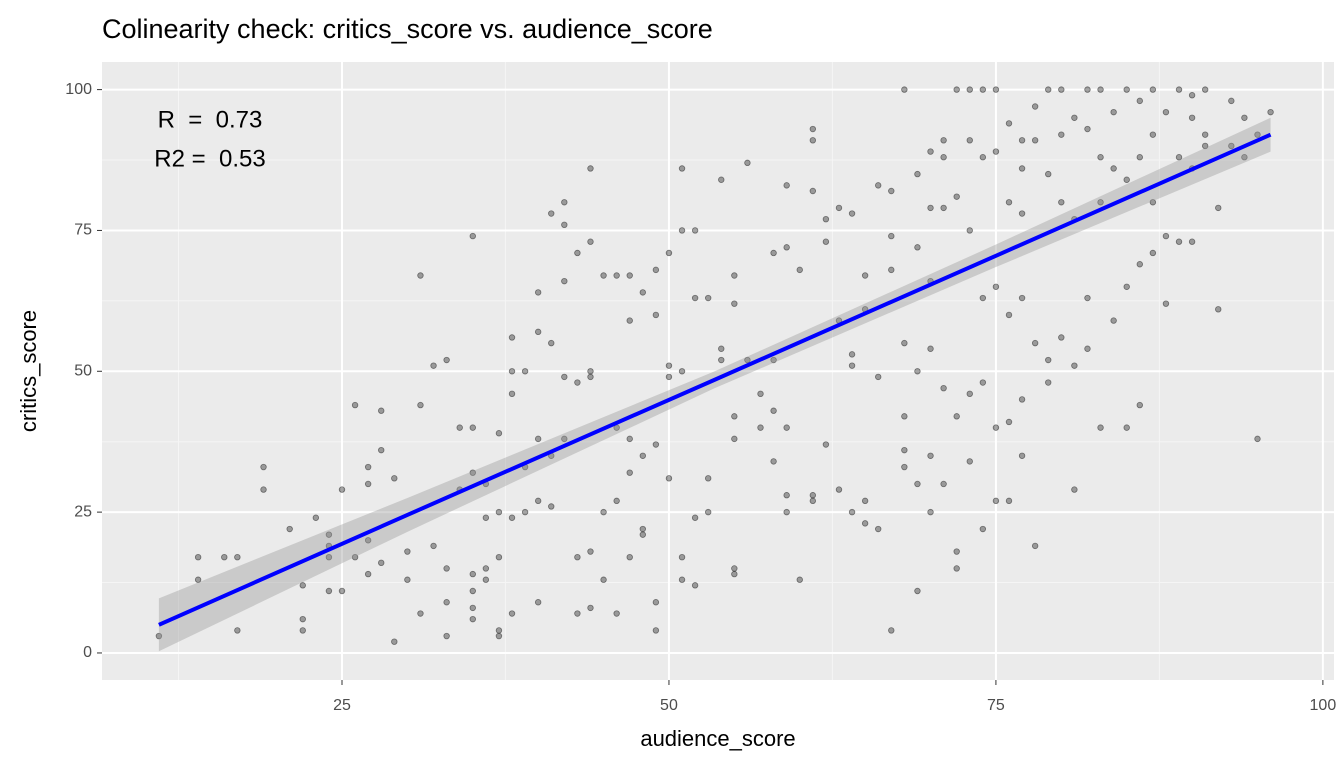 Image resolution: width=1344 pixels, height=773 pixels. What do you see at coordinates (996, 705) in the screenshot?
I see `x-tick-label: 75` at bounding box center [996, 705].